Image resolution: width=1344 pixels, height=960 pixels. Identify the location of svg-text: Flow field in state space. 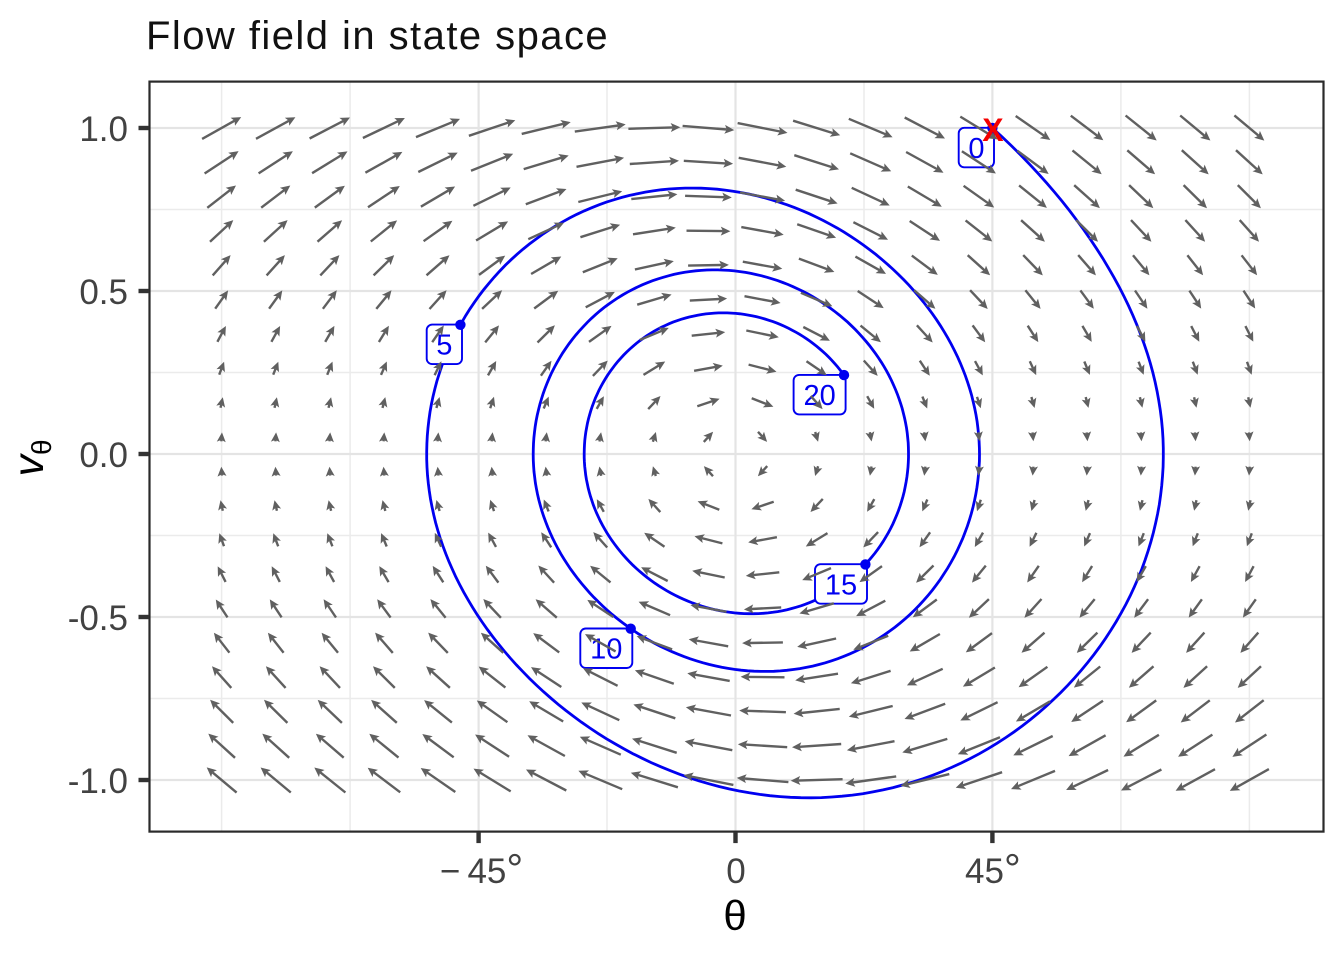
(377, 36).